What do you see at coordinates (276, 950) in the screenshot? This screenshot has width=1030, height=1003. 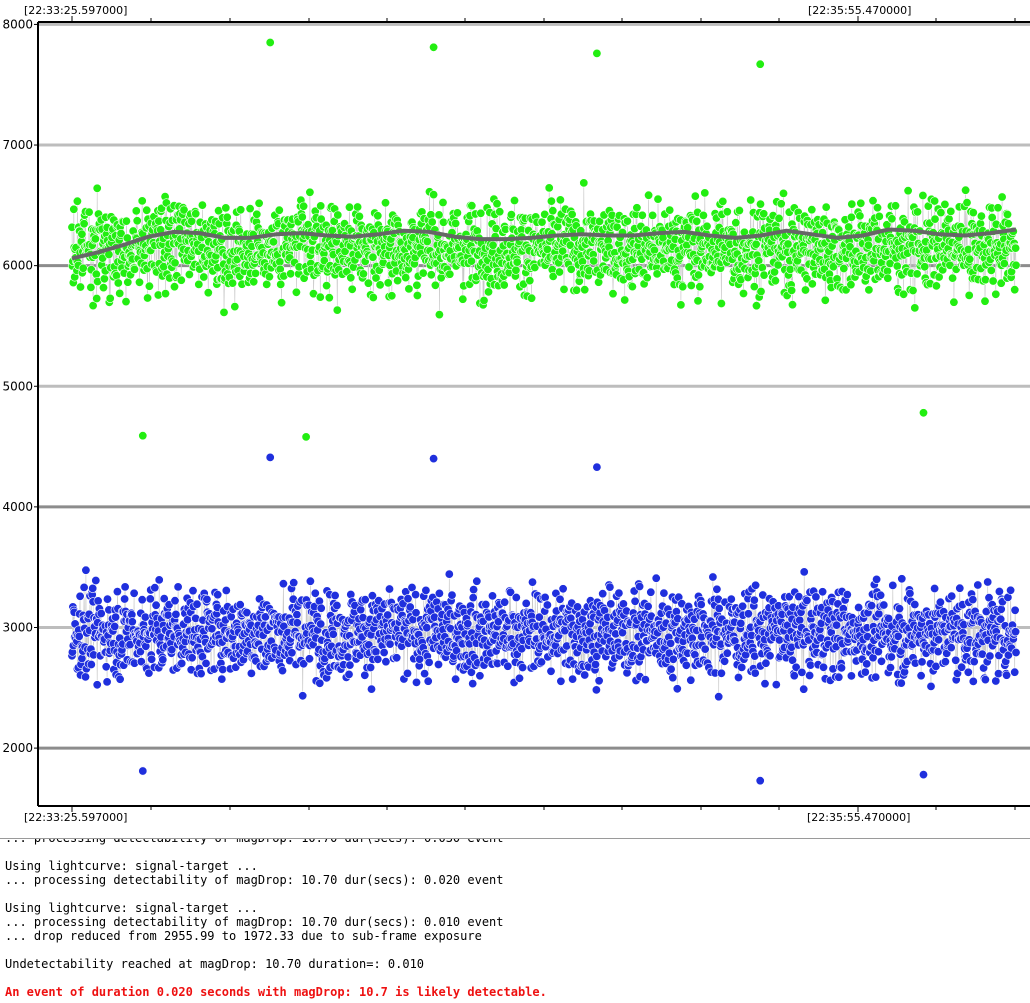 I see `log-line` at bounding box center [276, 950].